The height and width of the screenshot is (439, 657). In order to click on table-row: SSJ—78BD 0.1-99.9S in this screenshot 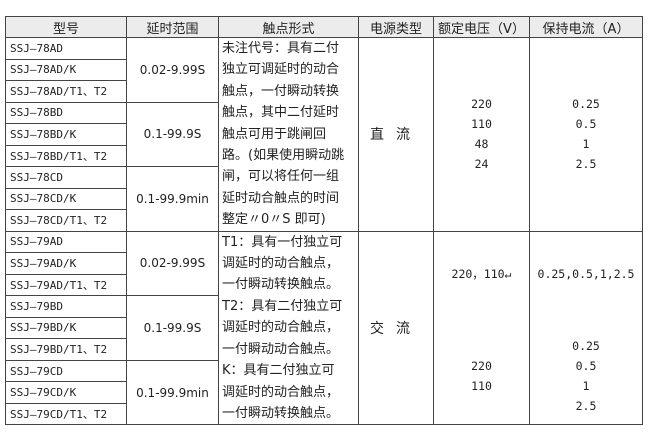, I will do `click(324, 134)`.